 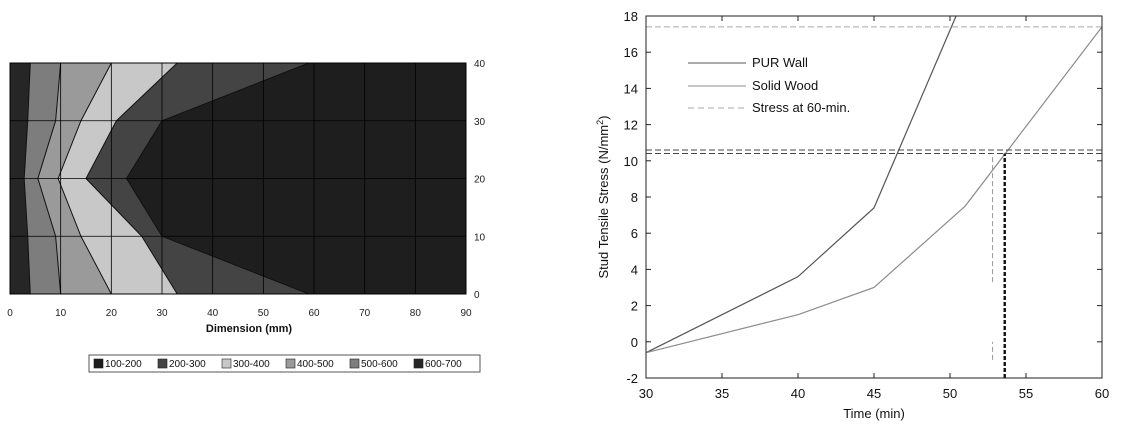 What do you see at coordinates (634, 269) in the screenshot?
I see `y-tick-label: 4` at bounding box center [634, 269].